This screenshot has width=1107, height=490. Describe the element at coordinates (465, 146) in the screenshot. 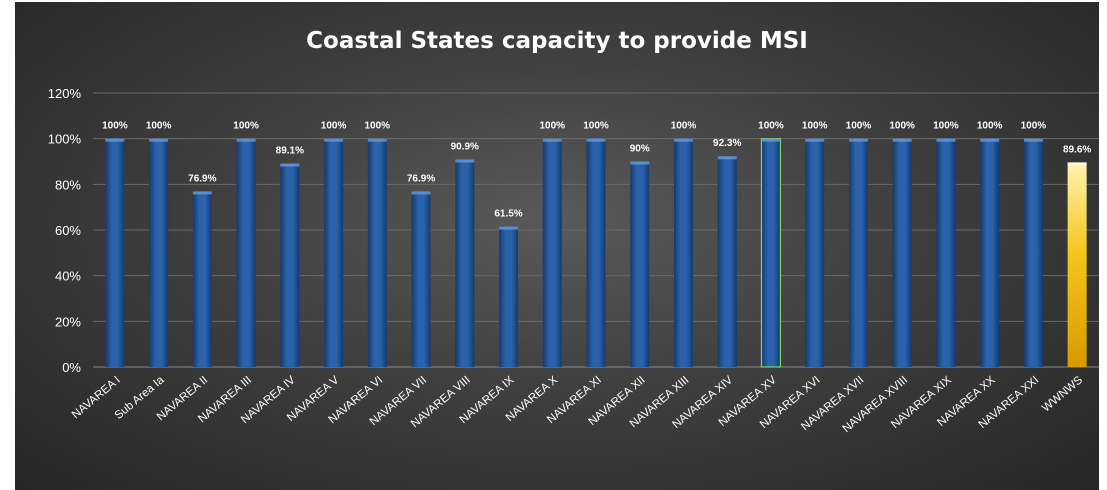

I see `data-label: 90.9%` at that location.